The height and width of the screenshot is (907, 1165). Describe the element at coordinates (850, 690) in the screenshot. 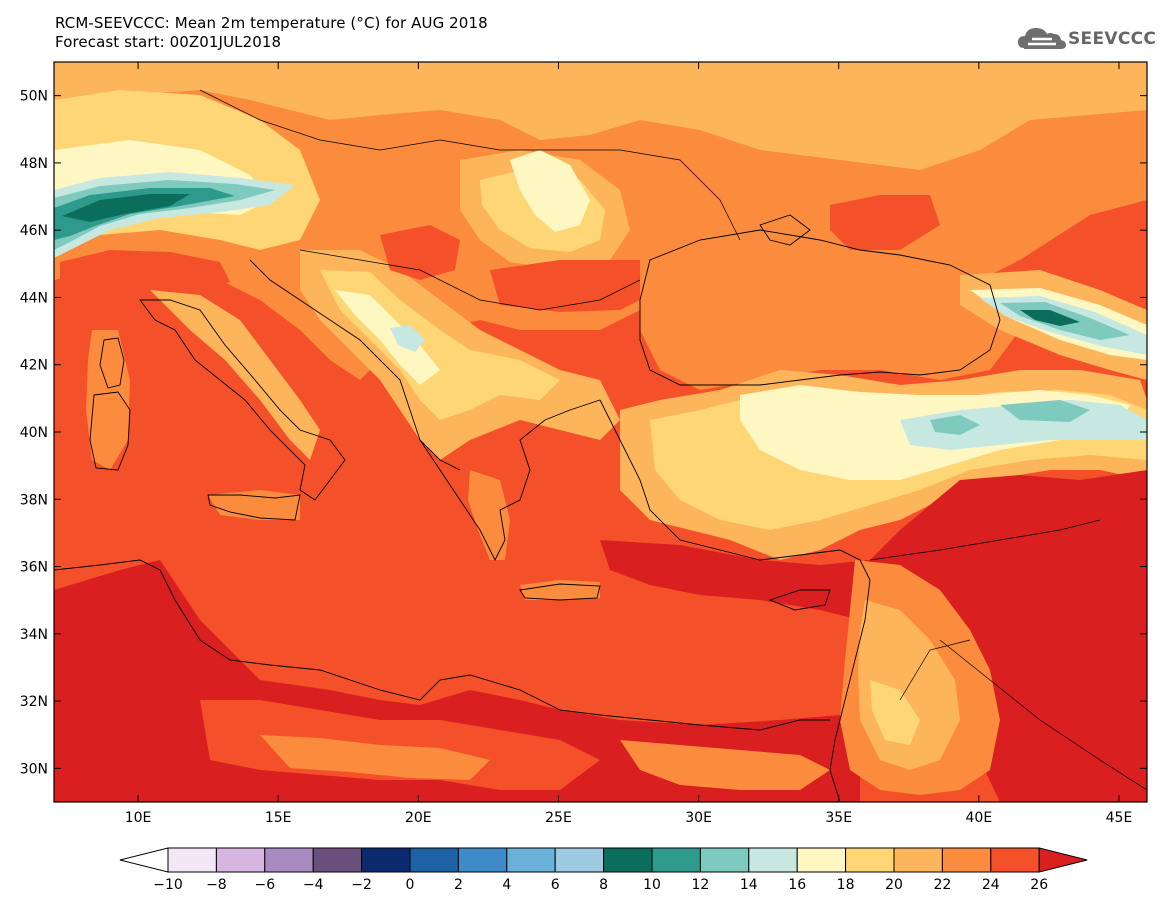

I see `coast-levant` at that location.